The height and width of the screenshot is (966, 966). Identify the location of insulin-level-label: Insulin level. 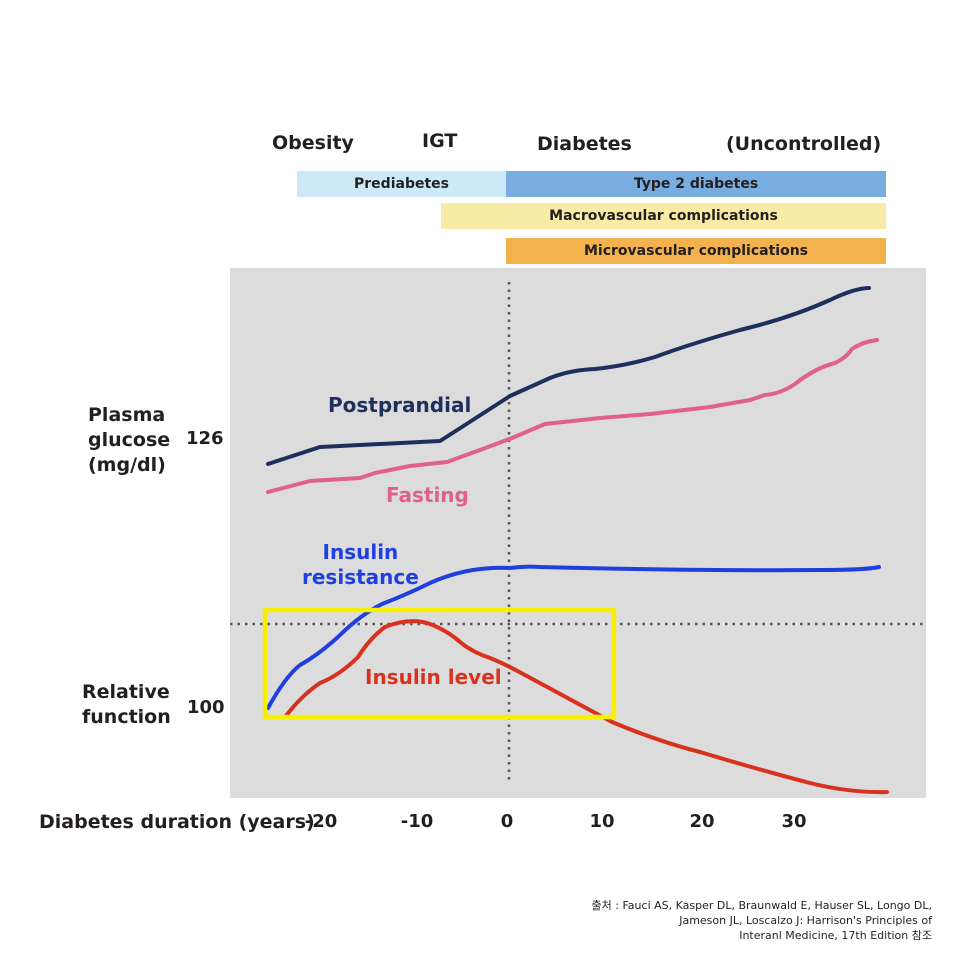
(433, 677).